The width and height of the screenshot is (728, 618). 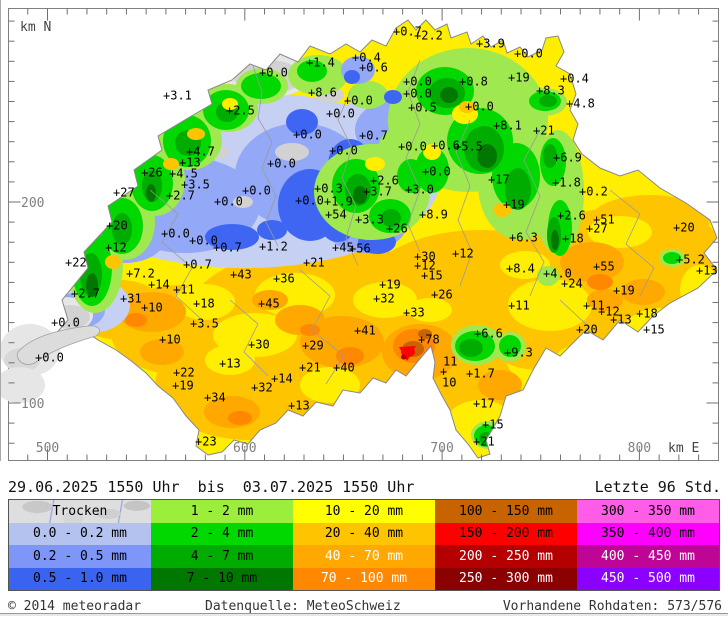 I want to click on station-value: +0.2, so click(x=593, y=192).